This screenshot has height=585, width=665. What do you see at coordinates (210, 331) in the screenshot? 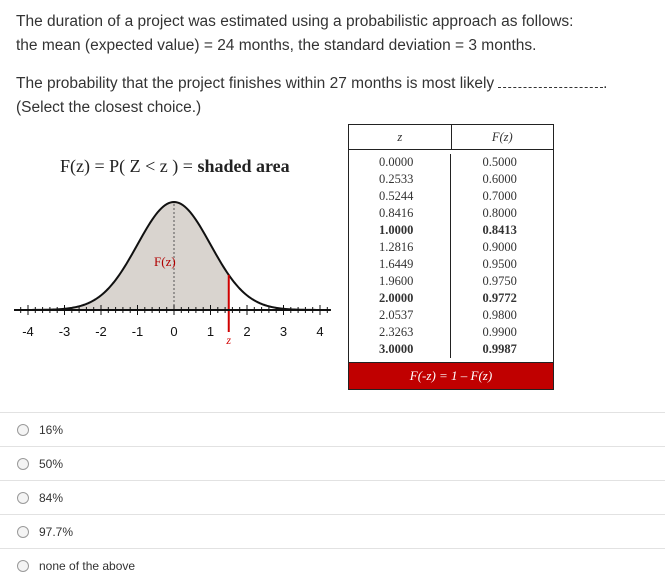
I see `axis-tick-label: 1` at bounding box center [210, 331].